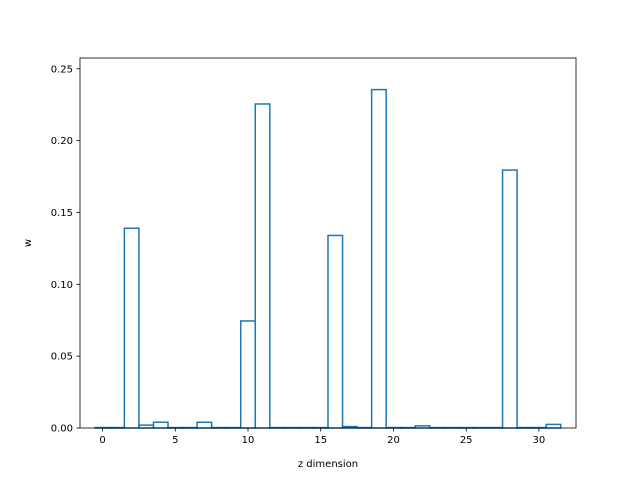 The width and height of the screenshot is (640, 480). I want to click on y-tick-label: 0.20, so click(62, 141).